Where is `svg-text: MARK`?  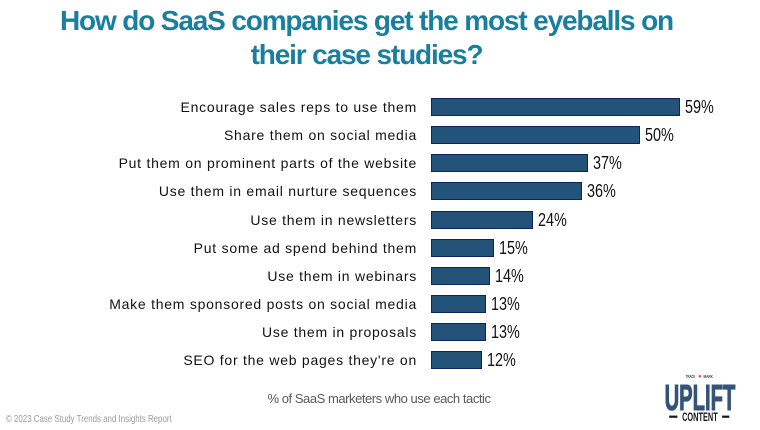
svg-text: MARK is located at coordinates (709, 376).